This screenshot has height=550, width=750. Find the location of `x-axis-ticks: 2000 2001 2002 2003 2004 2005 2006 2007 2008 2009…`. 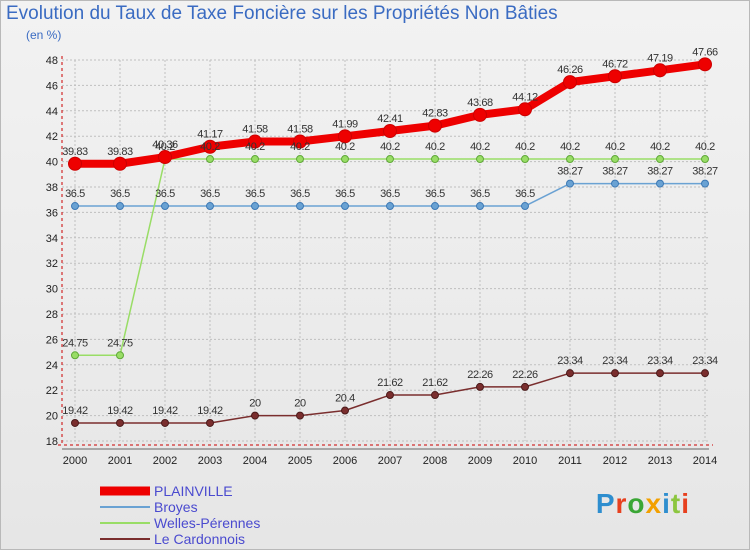

x-axis-ticks: 2000 2001 2002 2003 2004 2005 2006 2007 2008 2009… is located at coordinates (390, 461).